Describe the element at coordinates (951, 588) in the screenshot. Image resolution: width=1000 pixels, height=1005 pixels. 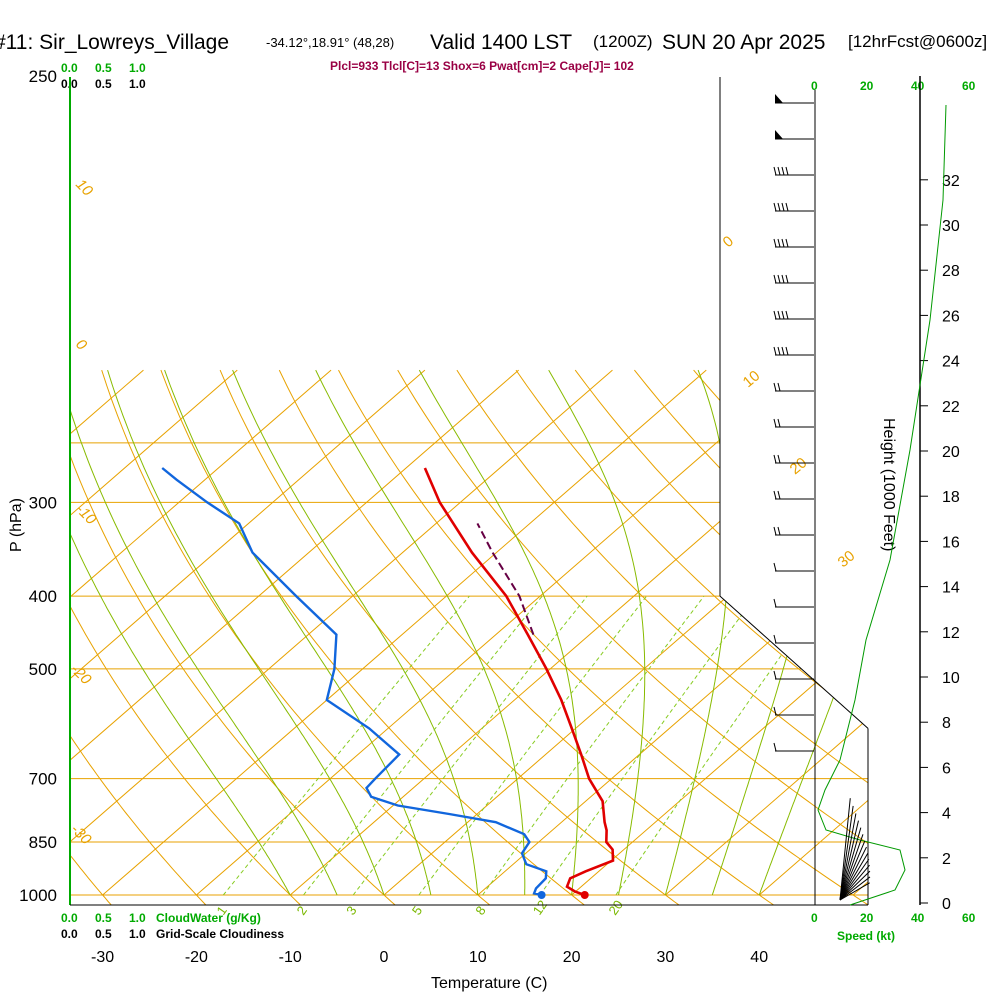
I see `height-tick-14: 14` at that location.